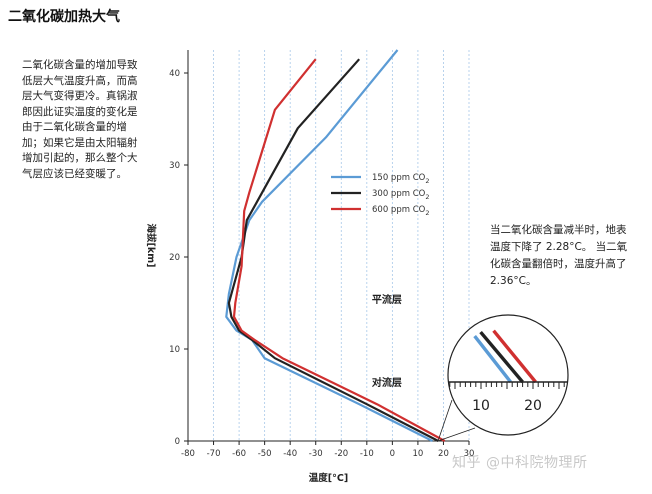 This screenshot has height=494, width=652. I want to click on x-tick-label: -10, so click(367, 454).